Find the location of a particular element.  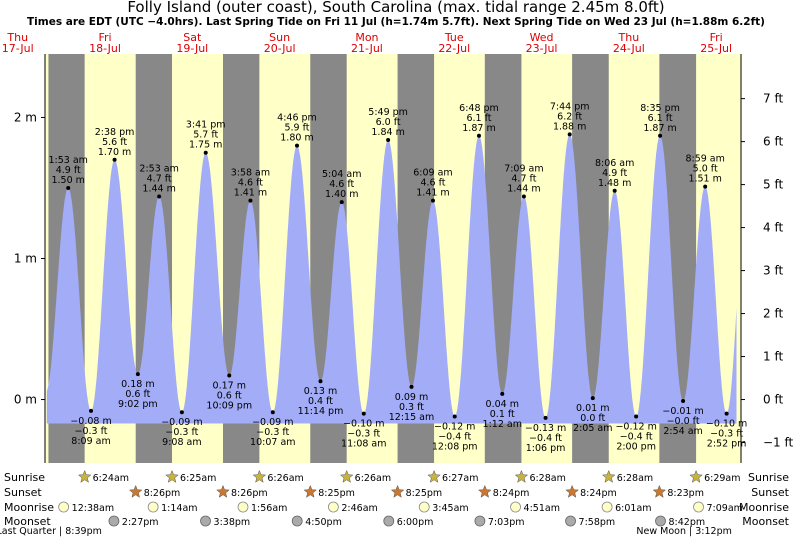

low-tide-feet: 0.1 ft is located at coordinates (502, 414).